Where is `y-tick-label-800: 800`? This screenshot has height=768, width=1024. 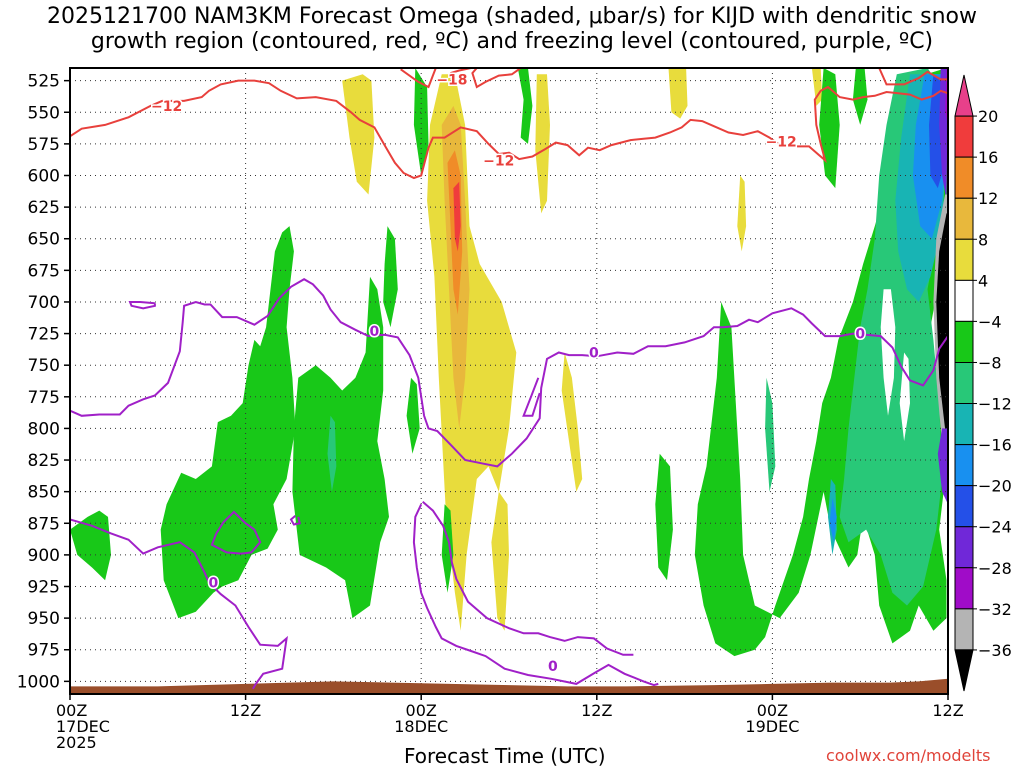 y-tick-label-800: 800 is located at coordinates (44, 429).